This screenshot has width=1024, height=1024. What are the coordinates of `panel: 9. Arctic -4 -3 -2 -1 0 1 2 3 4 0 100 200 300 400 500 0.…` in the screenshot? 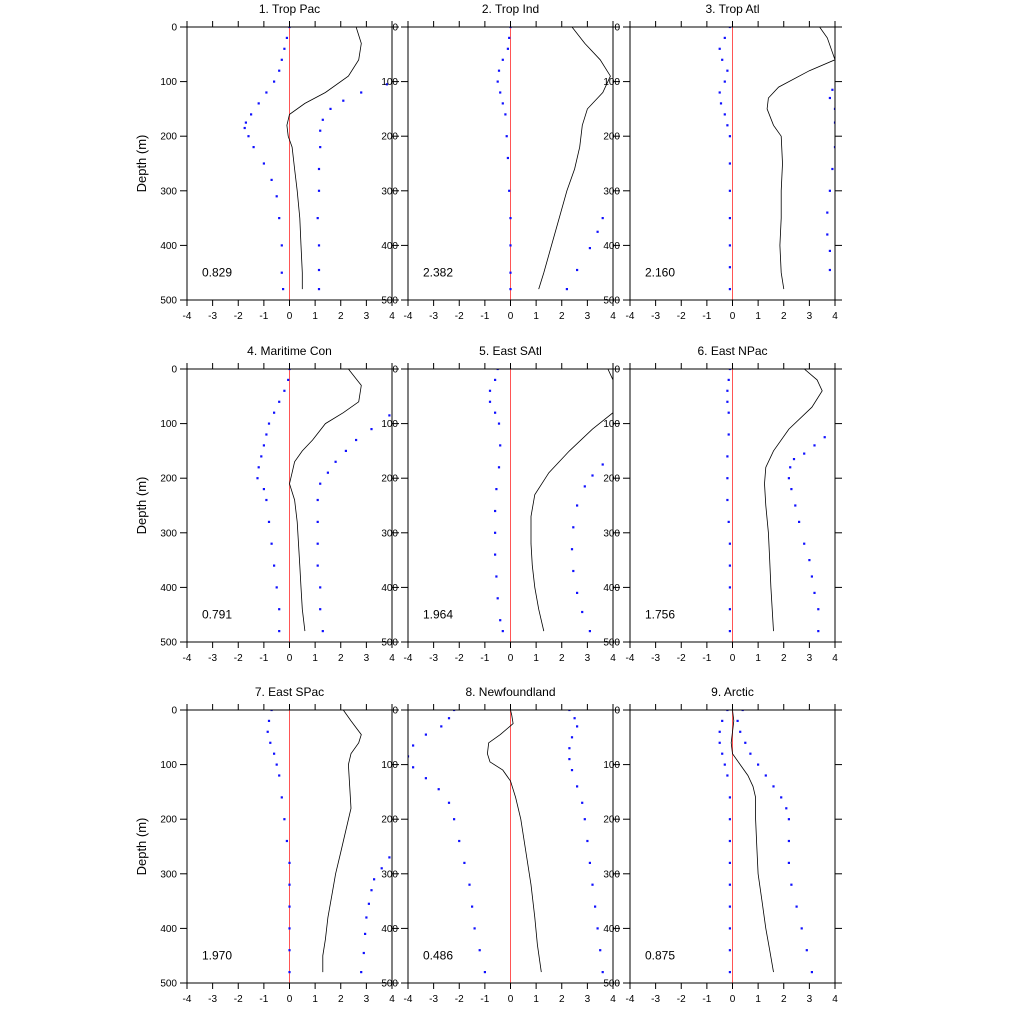 It's located at (722, 845).